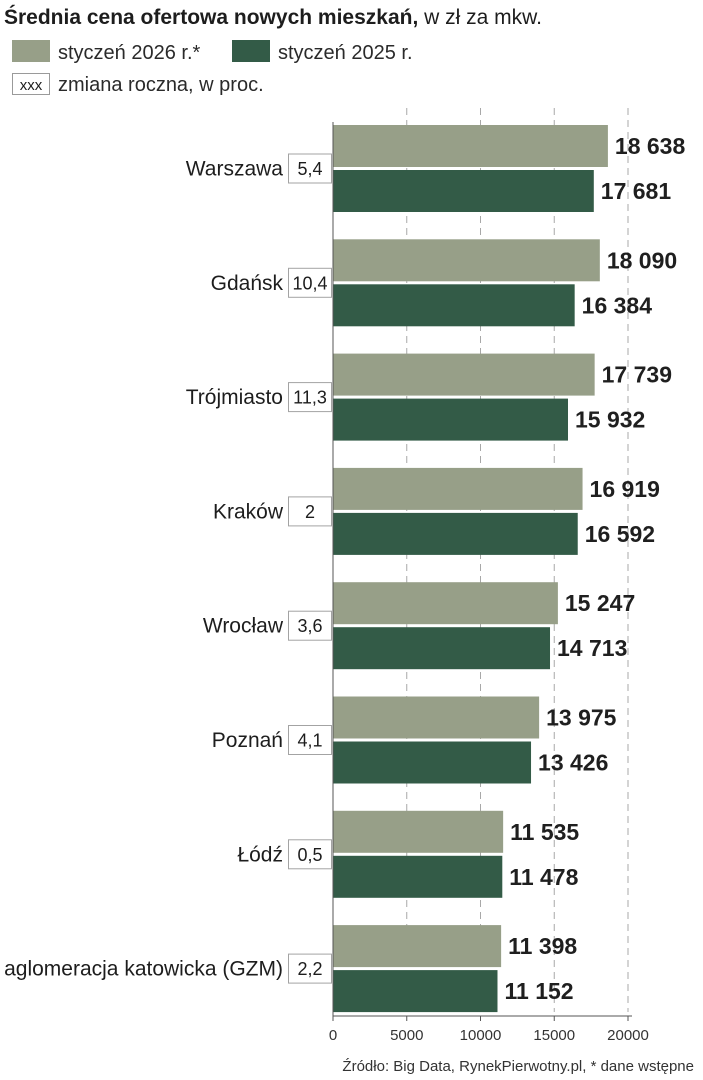 Image resolution: width=703 pixels, height=1080 pixels. What do you see at coordinates (600, 603) in the screenshot?
I see `value-label-2026-4: 15 247` at bounding box center [600, 603].